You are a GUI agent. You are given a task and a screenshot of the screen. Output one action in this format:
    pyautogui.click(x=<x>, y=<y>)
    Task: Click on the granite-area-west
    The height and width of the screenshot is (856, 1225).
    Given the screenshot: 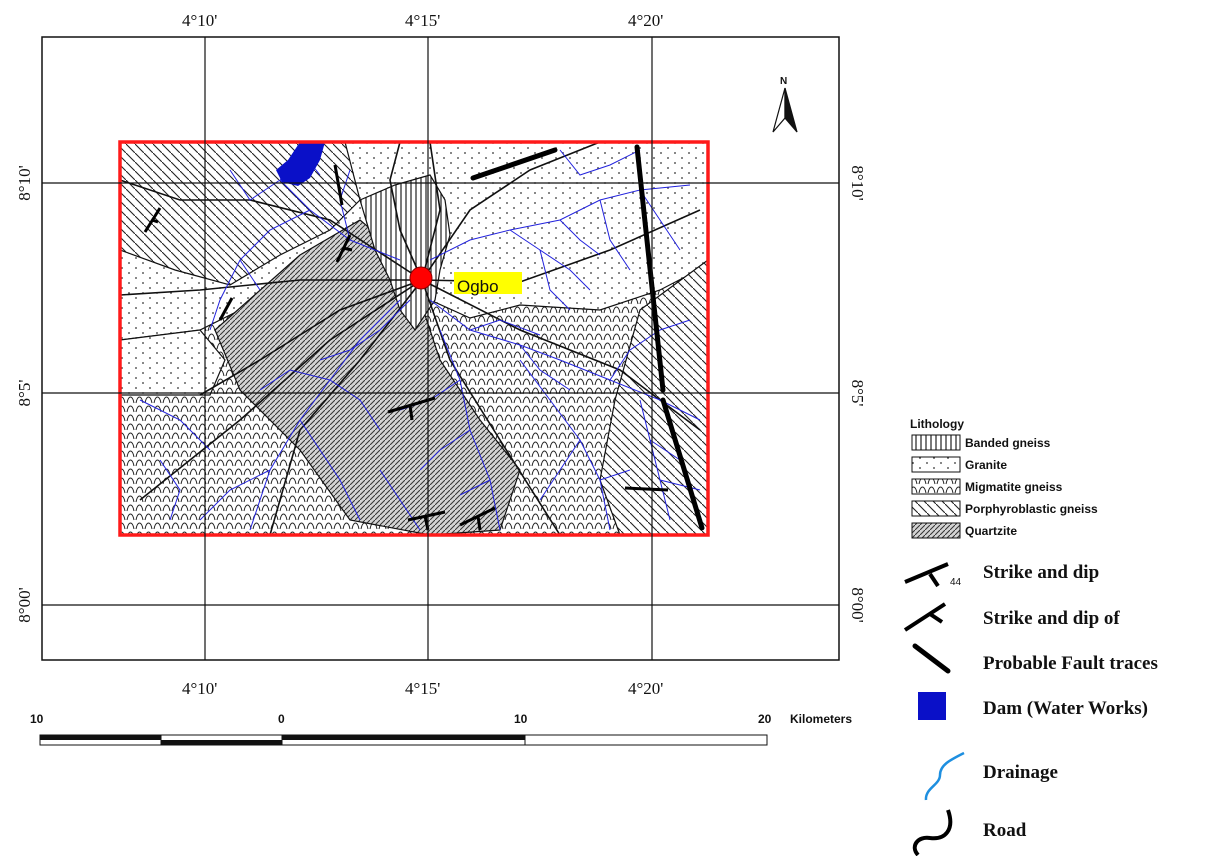 What is the action you would take?
    pyautogui.click(x=173, y=362)
    